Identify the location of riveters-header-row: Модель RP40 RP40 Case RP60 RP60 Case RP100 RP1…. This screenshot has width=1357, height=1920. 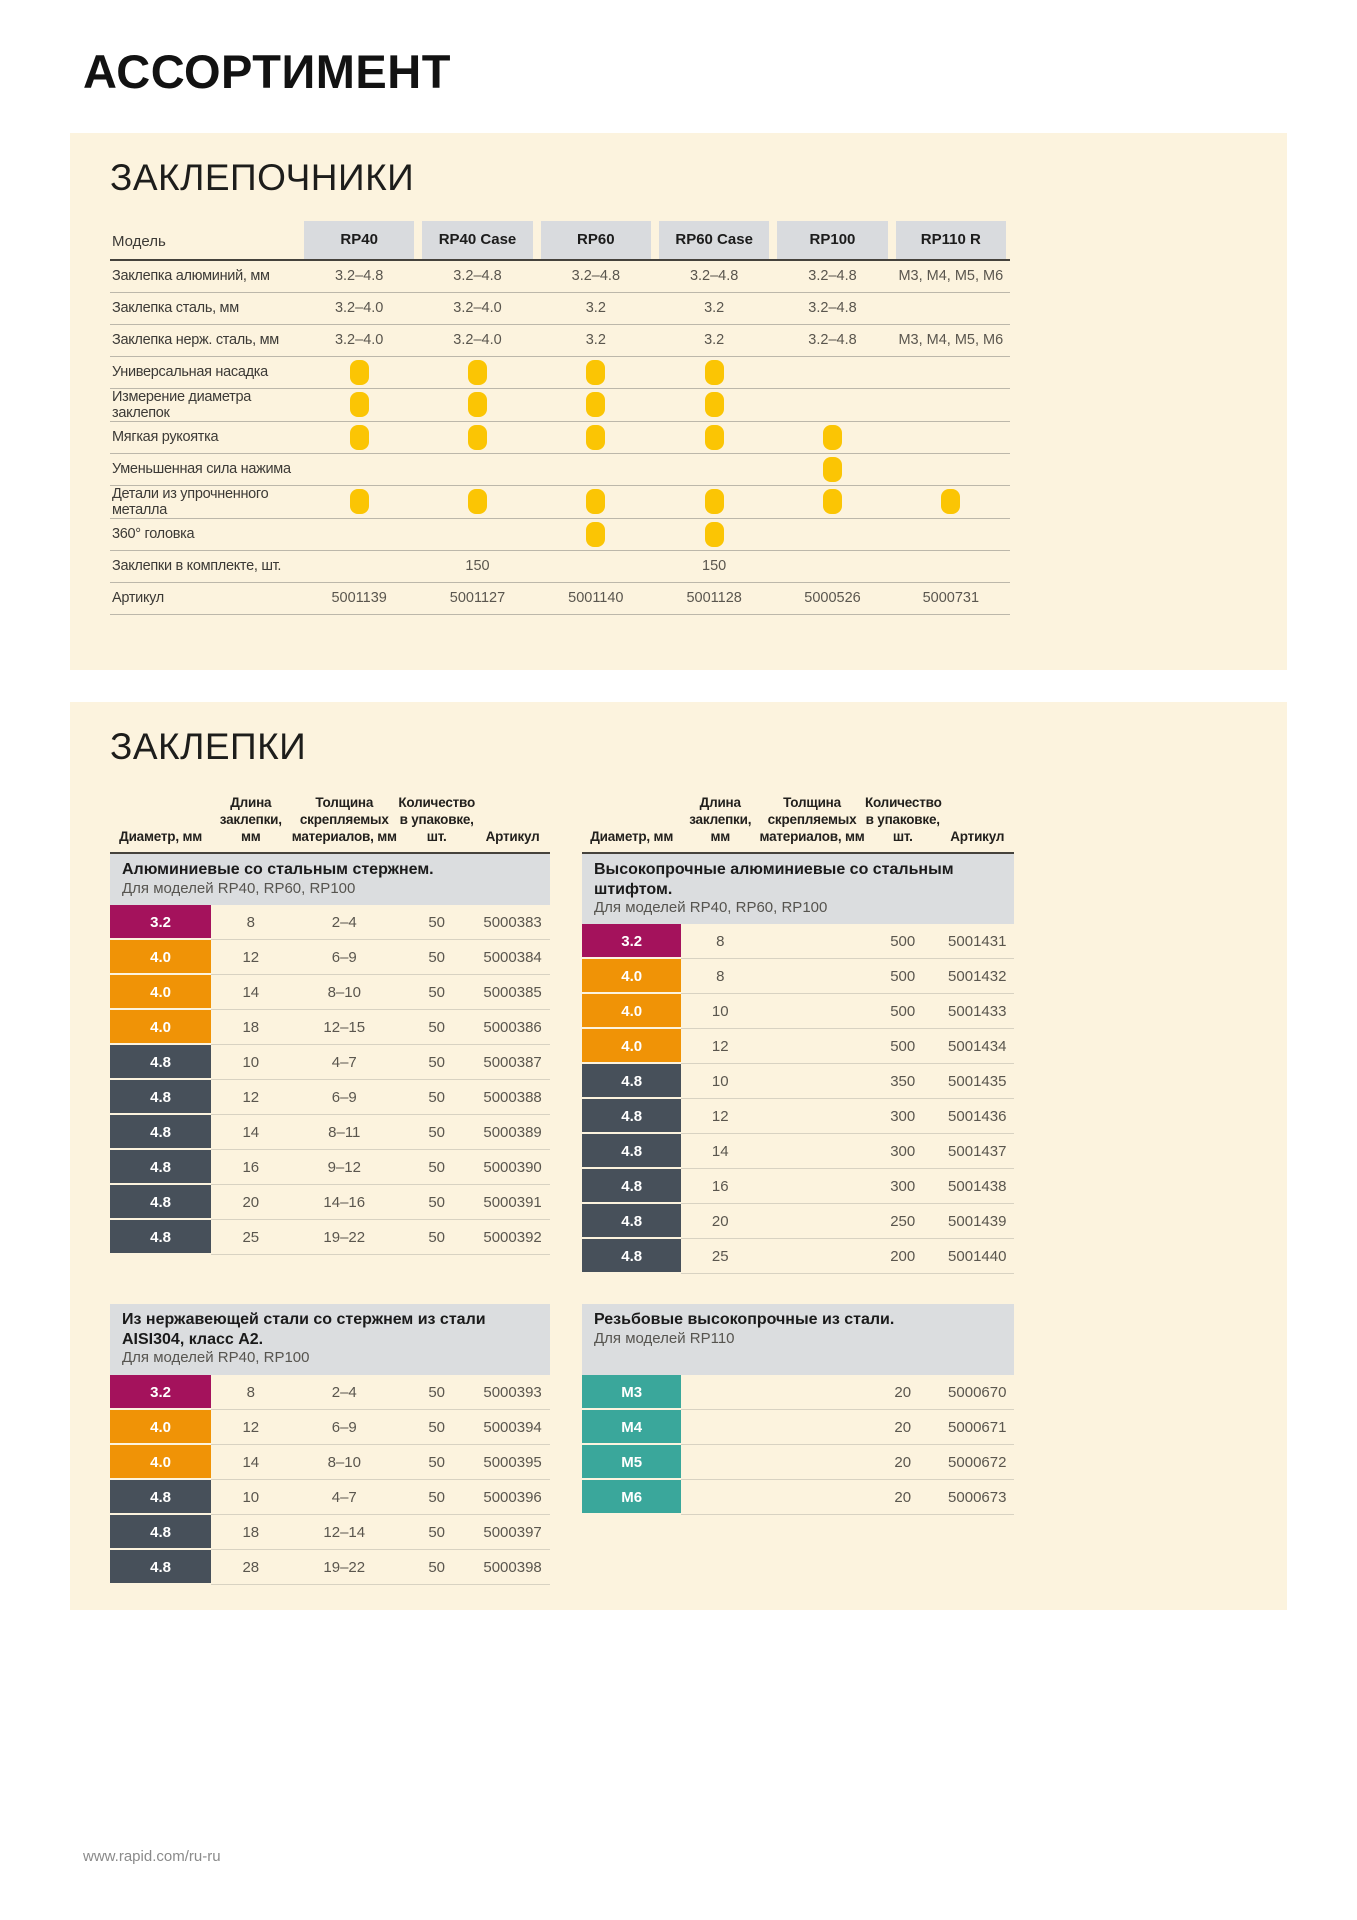
(560, 241).